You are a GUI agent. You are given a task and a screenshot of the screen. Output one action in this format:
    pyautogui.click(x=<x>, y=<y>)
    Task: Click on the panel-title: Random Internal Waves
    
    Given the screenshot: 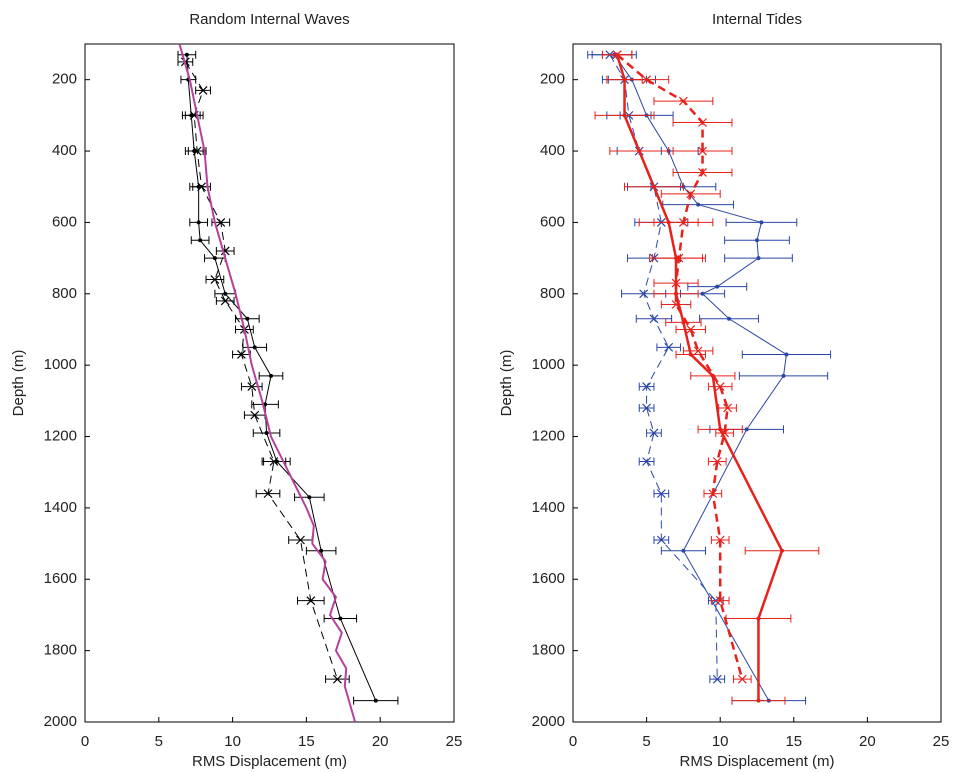 What is the action you would take?
    pyautogui.click(x=269, y=19)
    